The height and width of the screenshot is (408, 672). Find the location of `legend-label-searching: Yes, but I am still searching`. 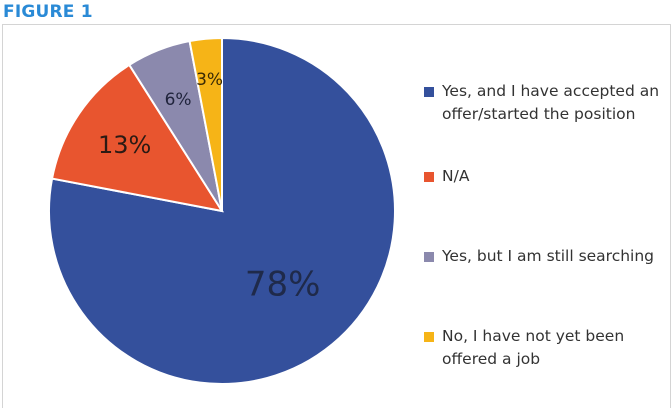

legend-label-searching: Yes, but I am still searching is located at coordinates (548, 256).